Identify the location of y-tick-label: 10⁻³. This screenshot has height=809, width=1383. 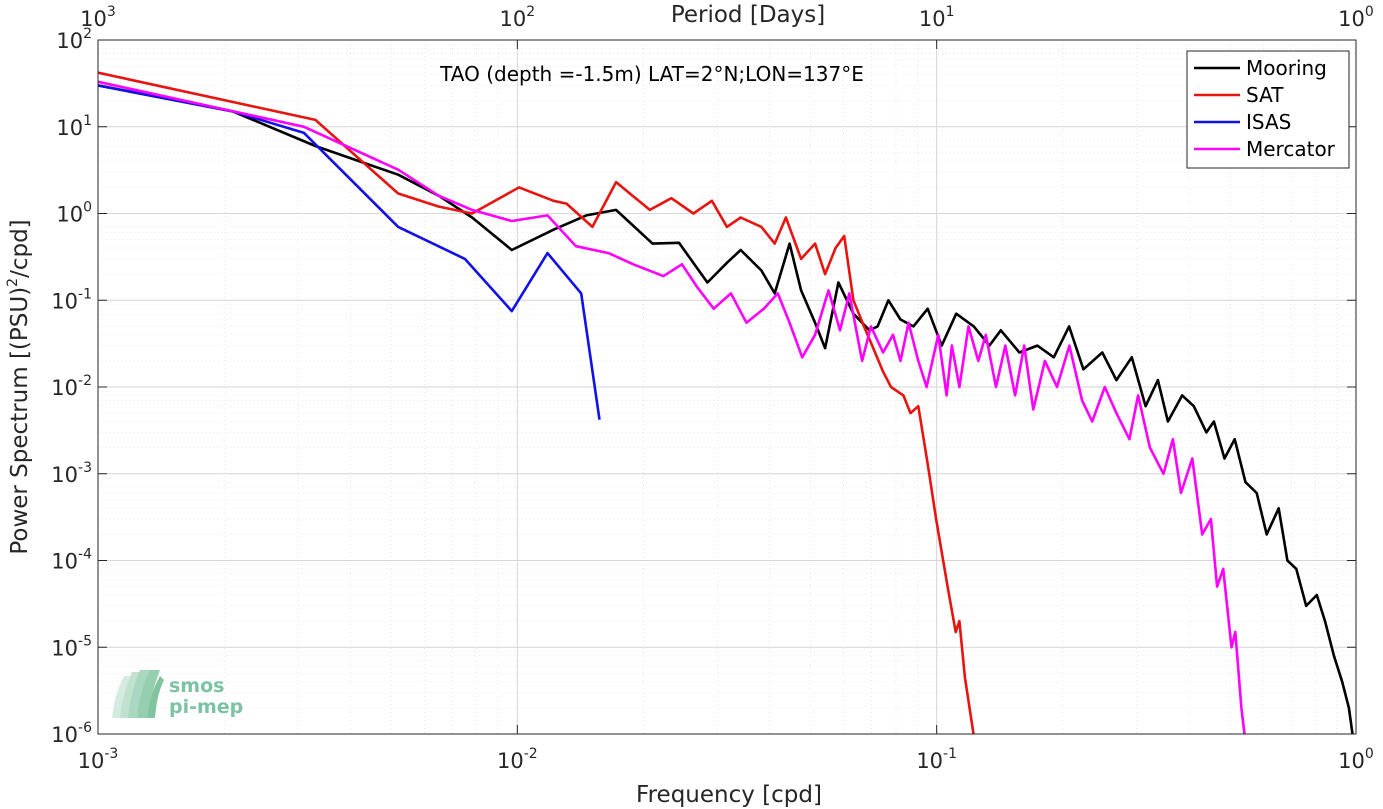
(71, 473).